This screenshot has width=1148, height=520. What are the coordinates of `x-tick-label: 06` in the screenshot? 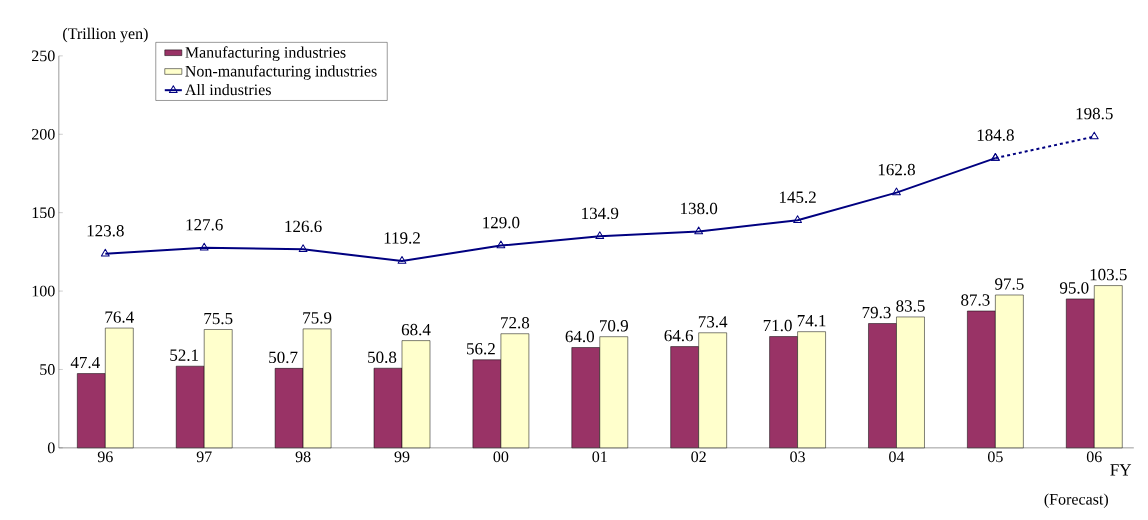 It's located at (1094, 457).